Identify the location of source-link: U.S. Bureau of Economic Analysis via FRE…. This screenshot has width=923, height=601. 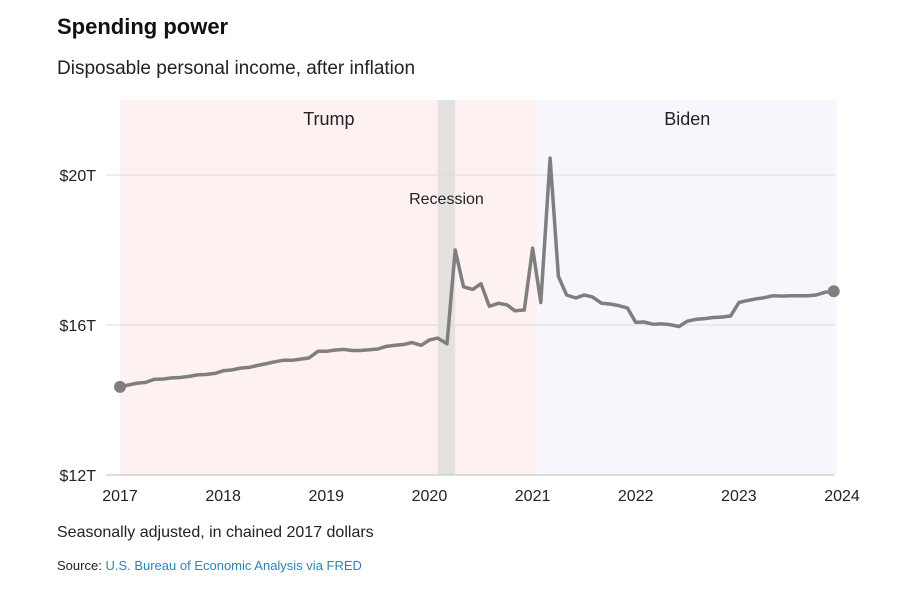
(233, 565).